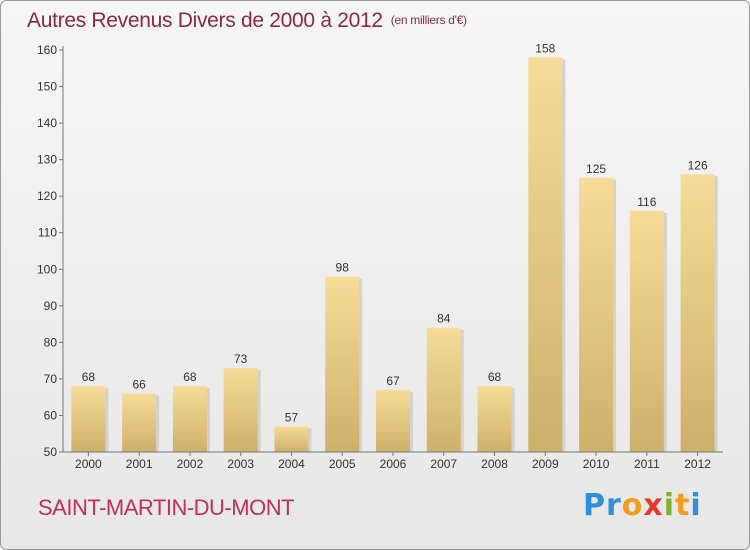  I want to click on data-label: 57, so click(292, 417).